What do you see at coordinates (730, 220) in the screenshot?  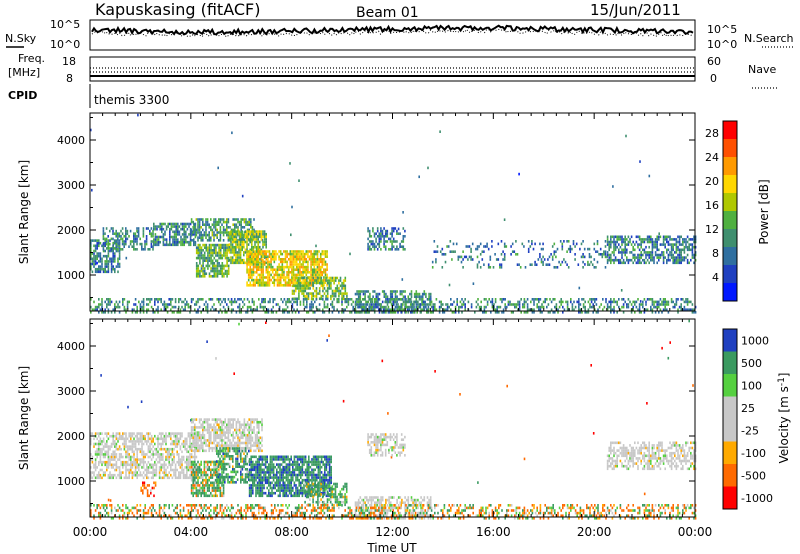 I see `colorbar-segment` at bounding box center [730, 220].